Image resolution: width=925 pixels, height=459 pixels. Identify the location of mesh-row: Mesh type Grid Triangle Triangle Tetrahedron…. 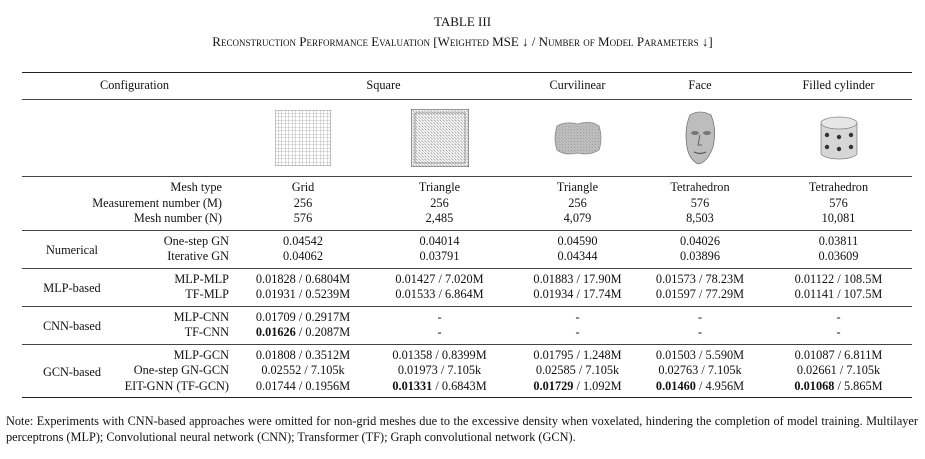
(467, 186).